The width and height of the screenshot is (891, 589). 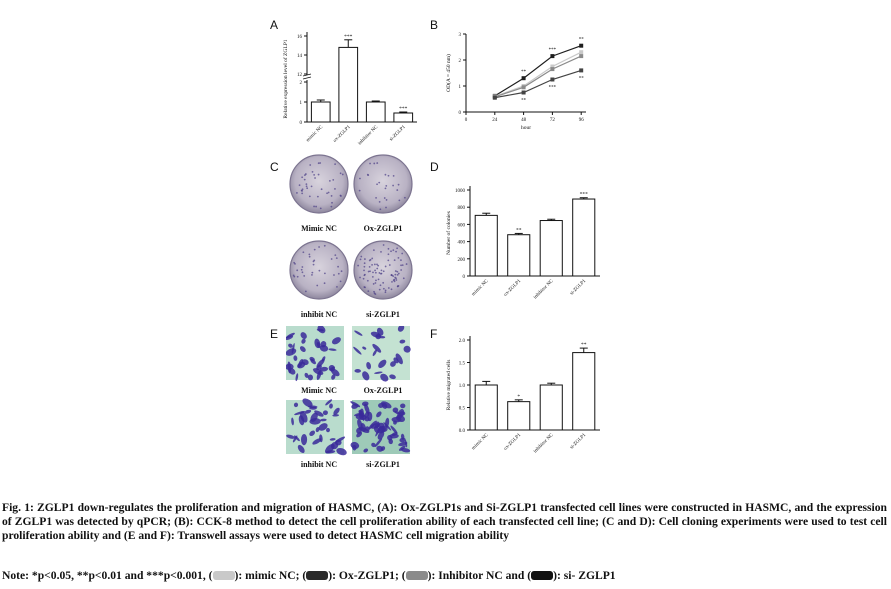 I want to click on panel-letter-d: D, so click(x=434, y=167).